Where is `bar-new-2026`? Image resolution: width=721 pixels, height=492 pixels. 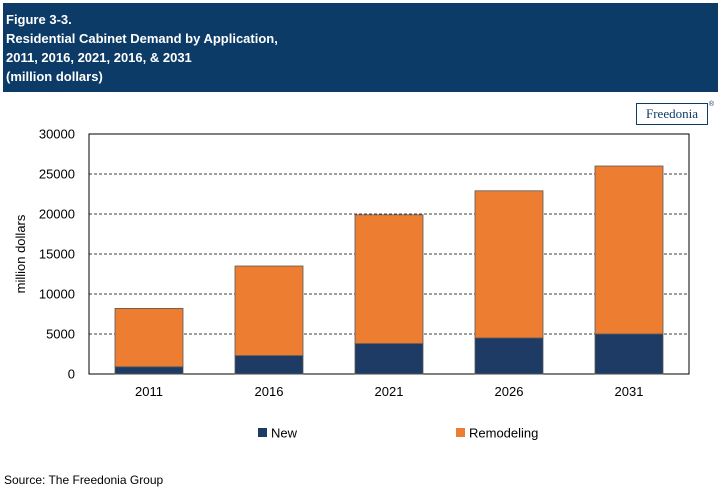 bar-new-2026 is located at coordinates (509, 356).